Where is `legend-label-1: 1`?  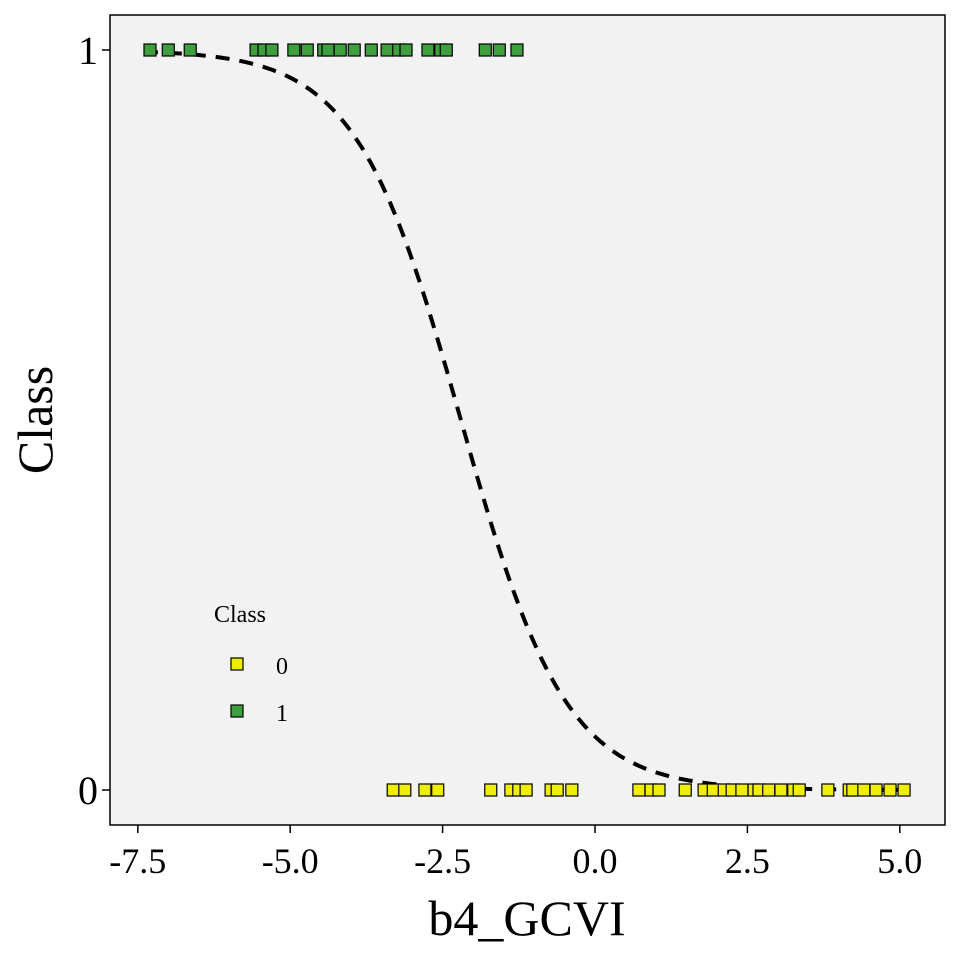
legend-label-1: 1 is located at coordinates (282, 714).